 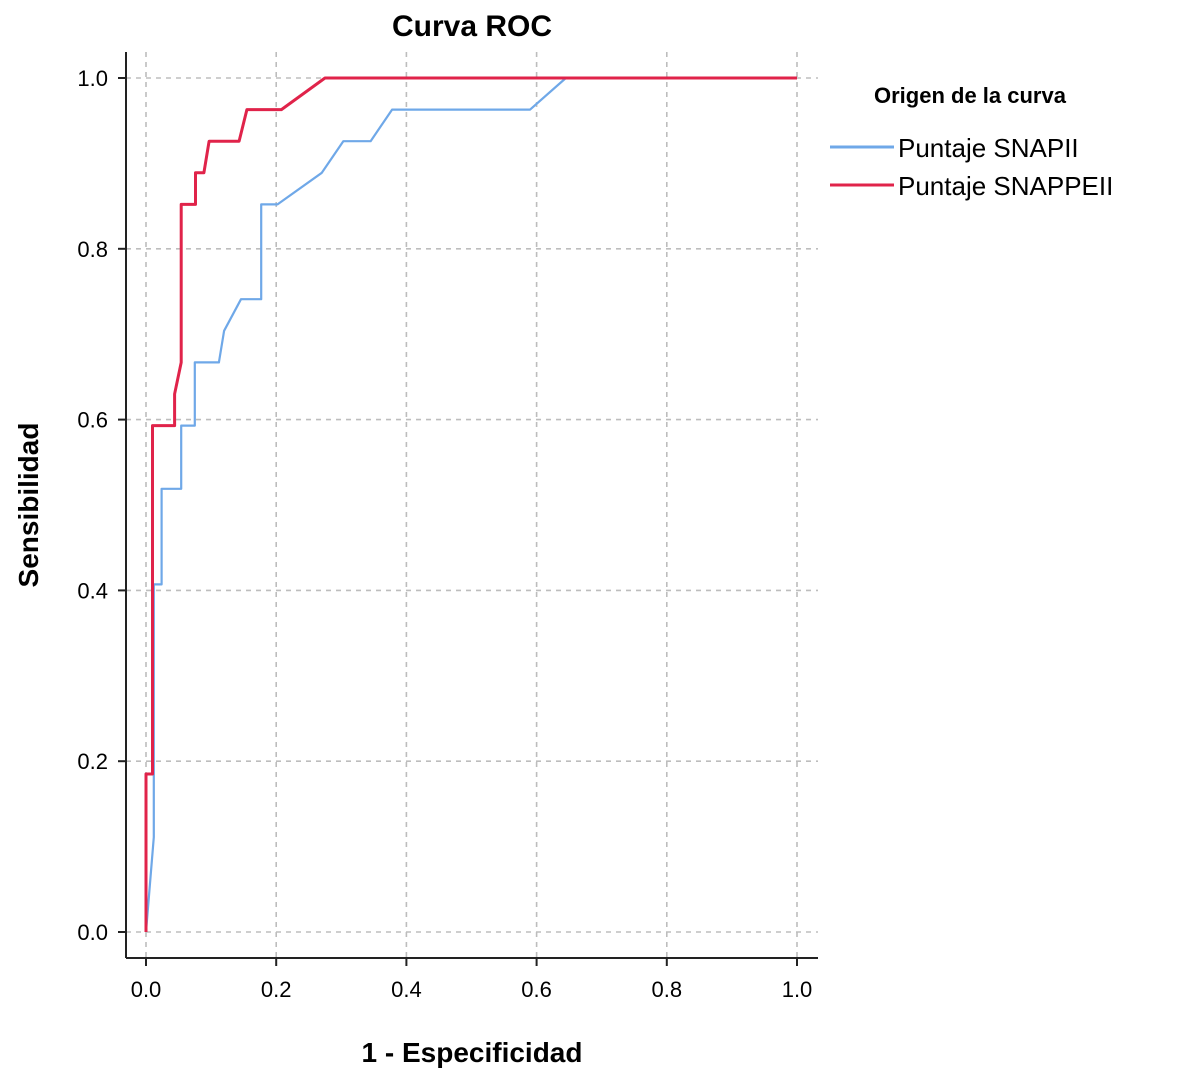 I want to click on legend-title: Origen de la curva, so click(x=970, y=95).